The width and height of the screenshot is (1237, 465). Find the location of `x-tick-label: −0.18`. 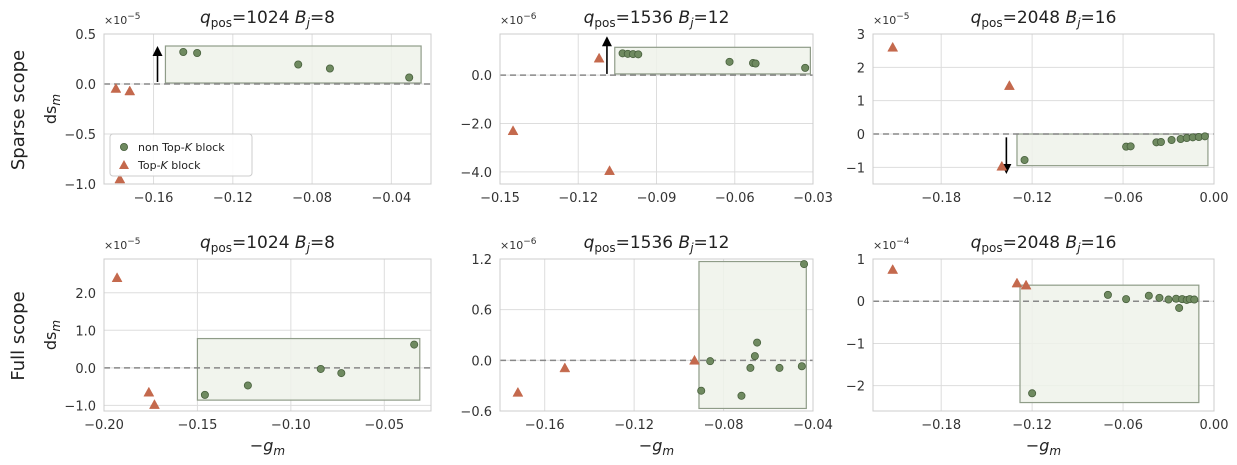

x-tick-label: −0.18 is located at coordinates (941, 198).